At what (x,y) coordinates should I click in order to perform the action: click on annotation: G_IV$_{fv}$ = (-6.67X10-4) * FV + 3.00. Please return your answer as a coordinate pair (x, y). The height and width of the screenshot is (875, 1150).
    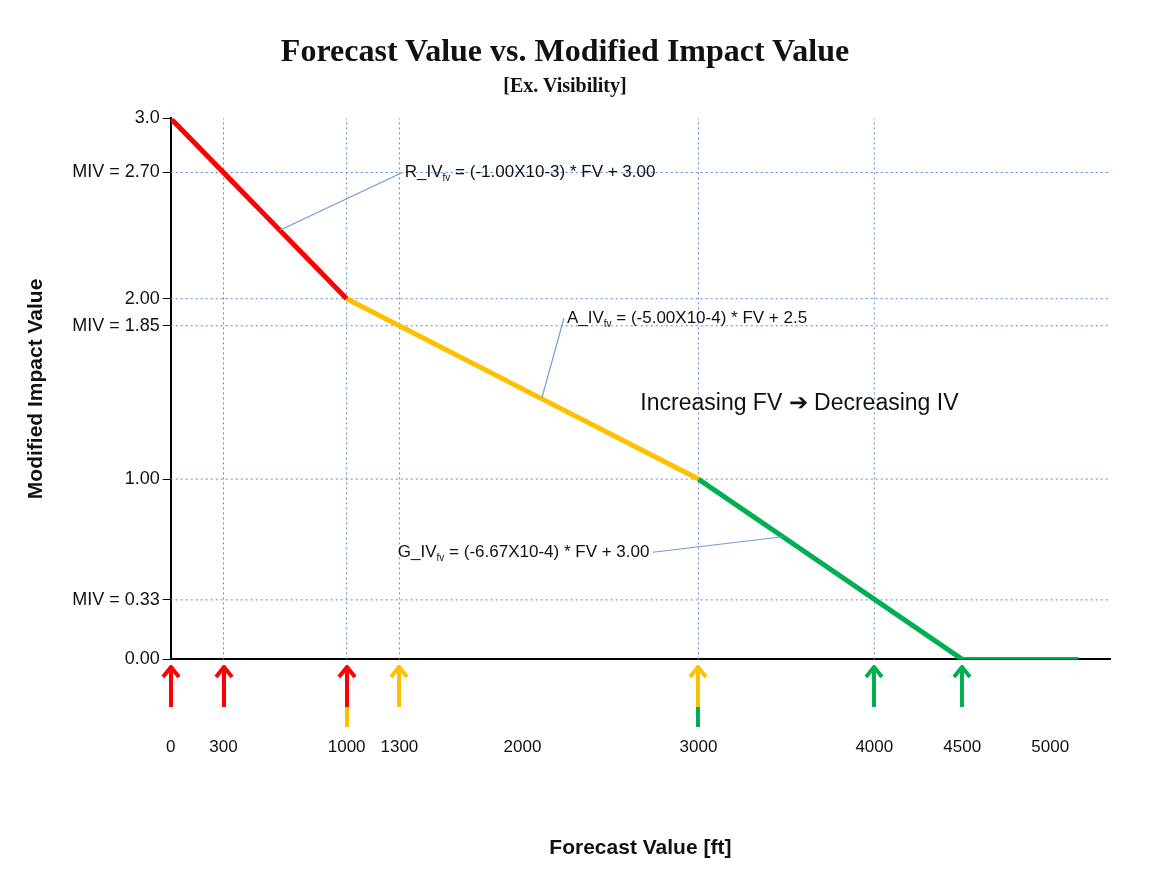
    Looking at the image, I should click on (523, 552).